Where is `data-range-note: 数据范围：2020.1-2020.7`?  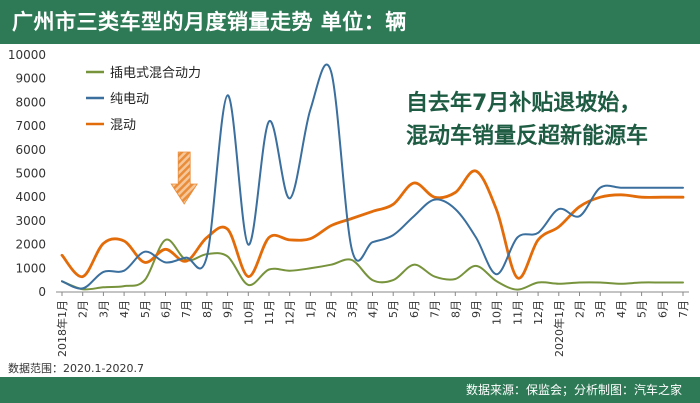 data-range-note: 数据范围：2020.1-2020.7 is located at coordinates (76, 368).